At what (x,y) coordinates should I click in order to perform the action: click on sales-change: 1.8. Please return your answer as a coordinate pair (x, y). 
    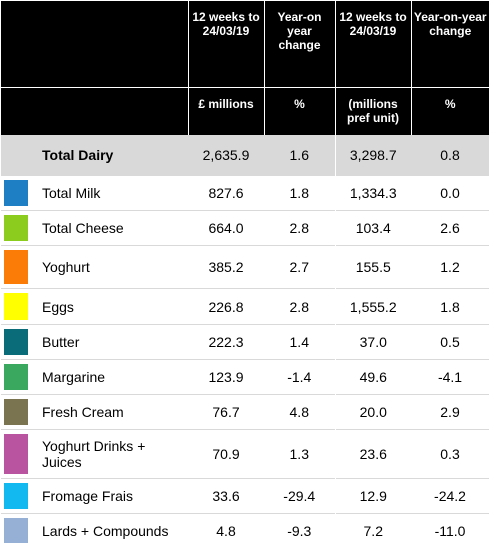
    Looking at the image, I should click on (299, 193).